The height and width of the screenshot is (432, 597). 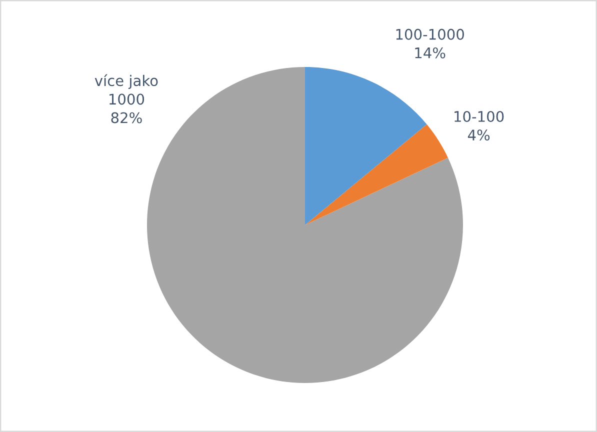 I want to click on data-label: 4%, so click(x=479, y=135).